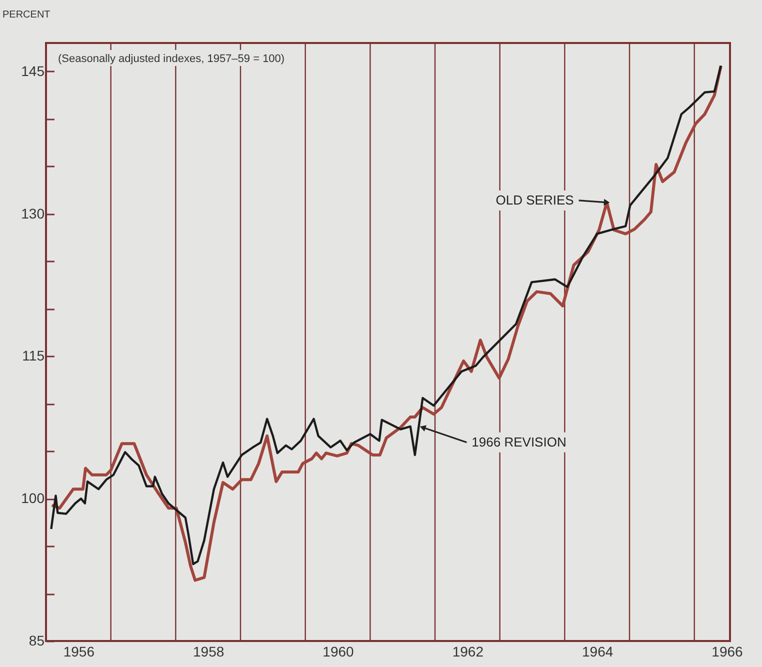  I want to click on x-tick-label: 1956, so click(79, 652).